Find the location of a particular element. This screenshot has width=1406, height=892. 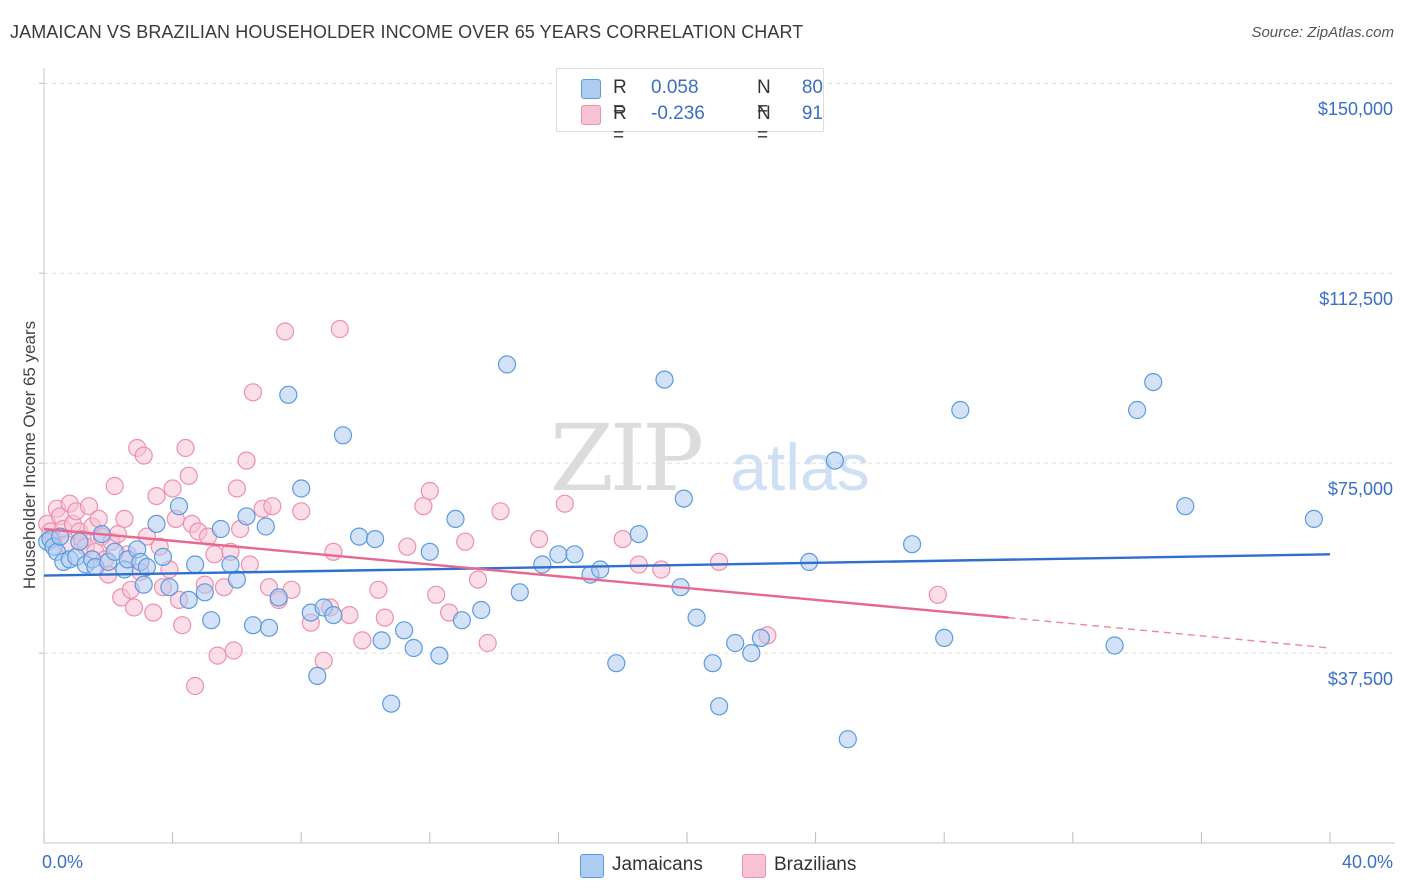

y-tick-label: $150,000 is located at coordinates (1355, 109).